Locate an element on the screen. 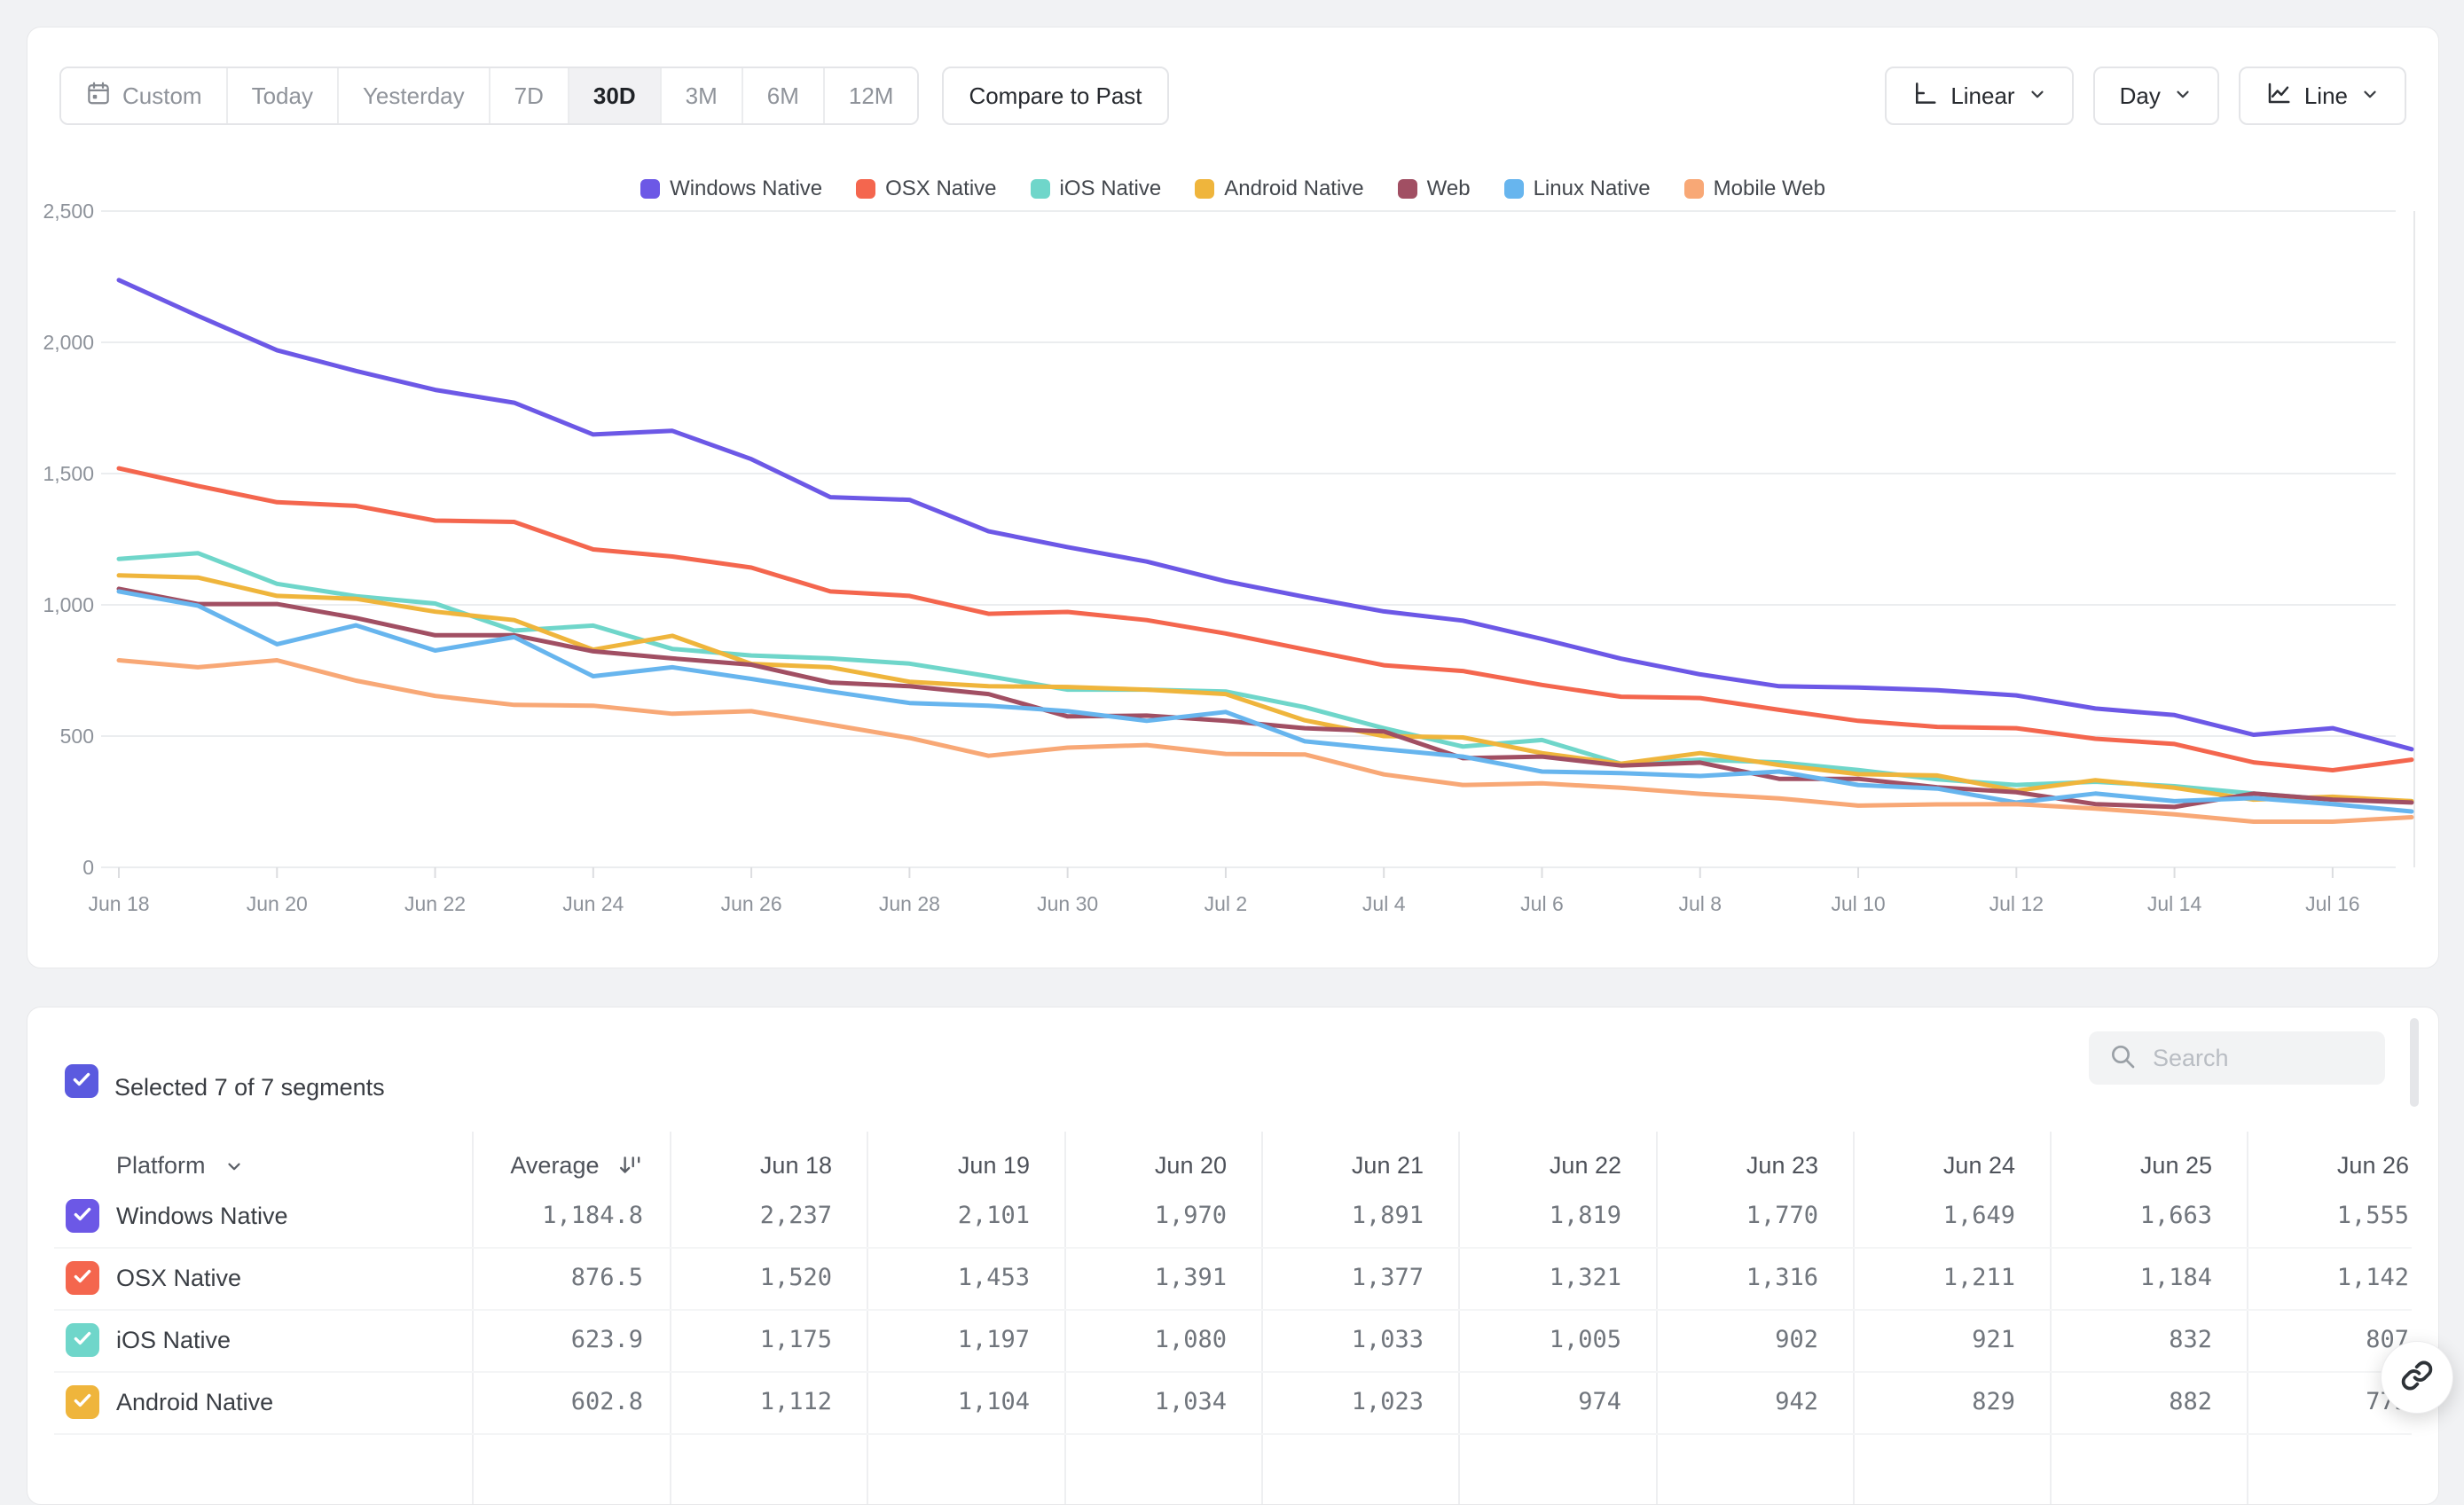  row-checkbox-windows-native is located at coordinates (82, 1216).